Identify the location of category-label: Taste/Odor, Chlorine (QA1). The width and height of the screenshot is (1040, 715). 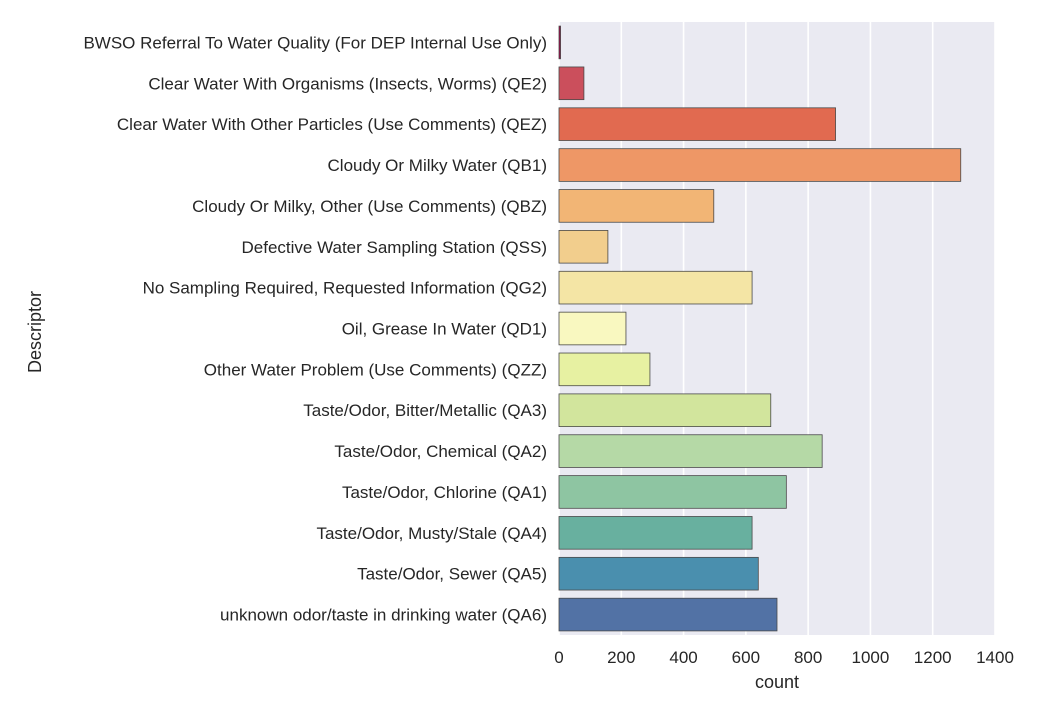
(444, 492).